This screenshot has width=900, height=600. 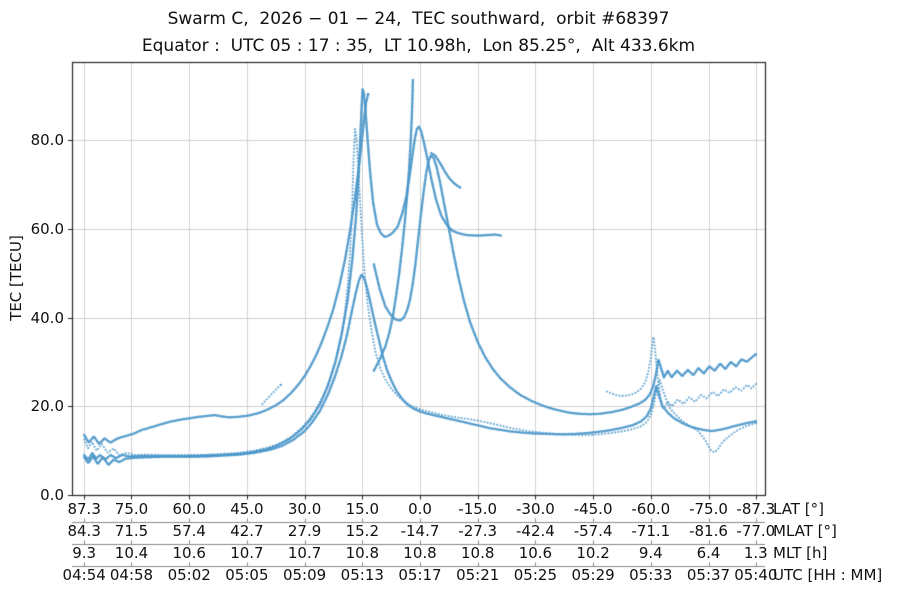 What do you see at coordinates (362, 575) in the screenshot?
I see `x-tick-label: 05:13` at bounding box center [362, 575].